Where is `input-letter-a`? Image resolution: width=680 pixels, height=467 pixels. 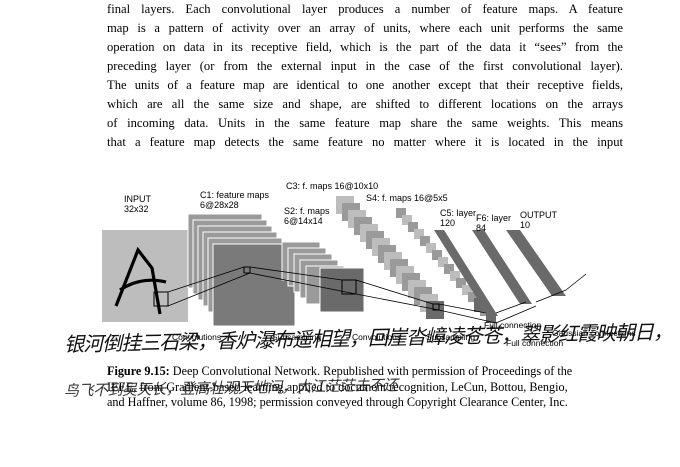 input-letter-a is located at coordinates (140, 280).